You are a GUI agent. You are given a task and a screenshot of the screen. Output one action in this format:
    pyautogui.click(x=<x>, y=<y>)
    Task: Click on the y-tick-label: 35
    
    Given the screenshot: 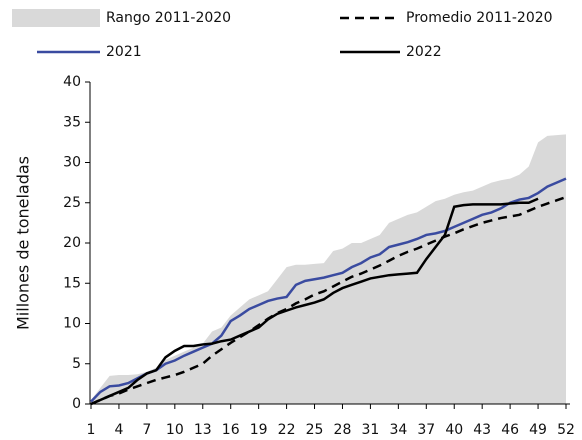 What is the action you would take?
    pyautogui.click(x=72, y=122)
    